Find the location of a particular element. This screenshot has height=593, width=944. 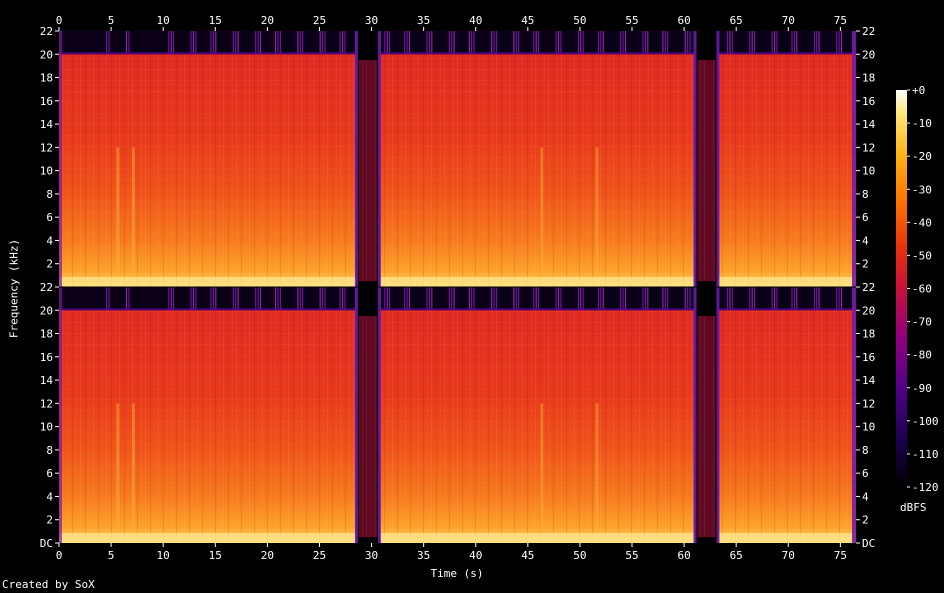

x-tick-label-bottom: 60 is located at coordinates (683, 555).